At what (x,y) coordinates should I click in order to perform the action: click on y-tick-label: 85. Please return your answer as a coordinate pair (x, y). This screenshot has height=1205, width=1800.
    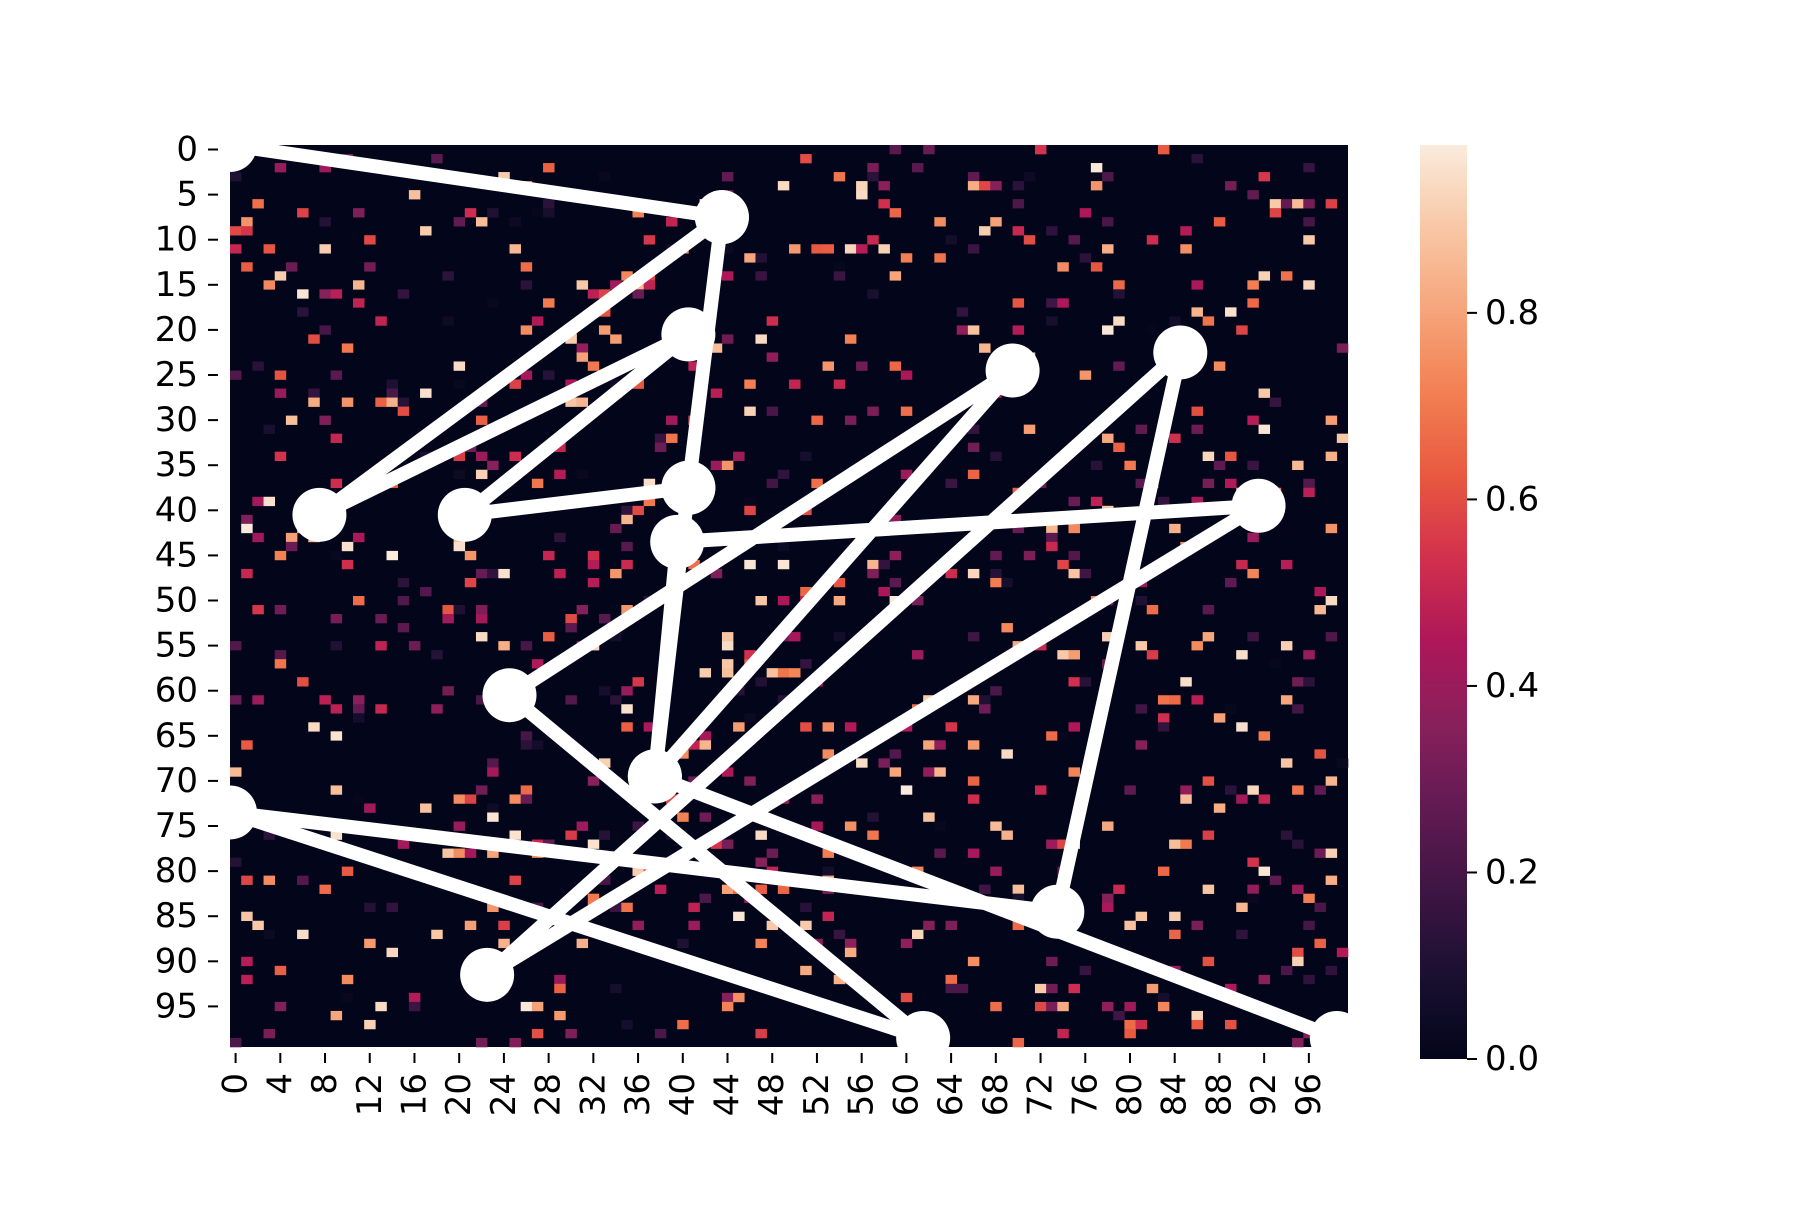
    Looking at the image, I should click on (176, 916).